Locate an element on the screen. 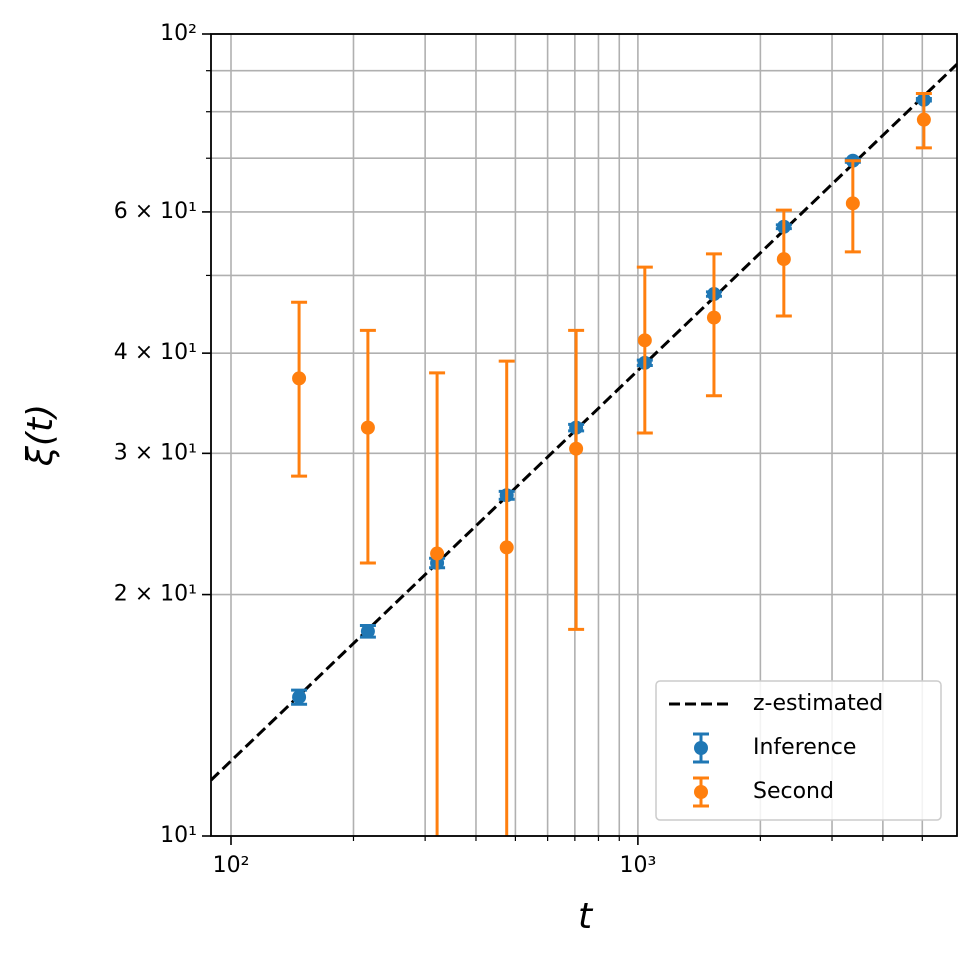 The height and width of the screenshot is (970, 978). y-tick-label: 4 × 10¹ is located at coordinates (155, 352).